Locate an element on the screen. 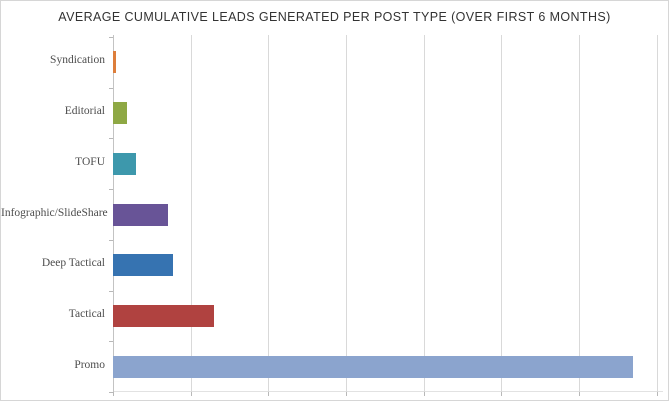 The width and height of the screenshot is (669, 401). category-label: Infographic/SlideShare is located at coordinates (54, 212).